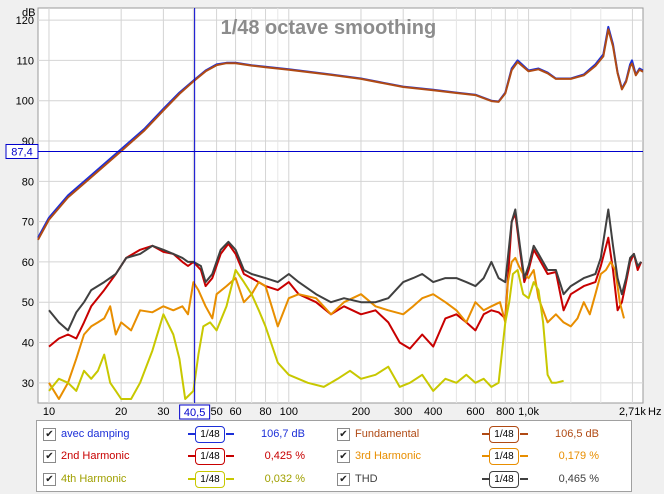 The image size is (664, 494). I want to click on x-tick-label: 100, so click(289, 412).